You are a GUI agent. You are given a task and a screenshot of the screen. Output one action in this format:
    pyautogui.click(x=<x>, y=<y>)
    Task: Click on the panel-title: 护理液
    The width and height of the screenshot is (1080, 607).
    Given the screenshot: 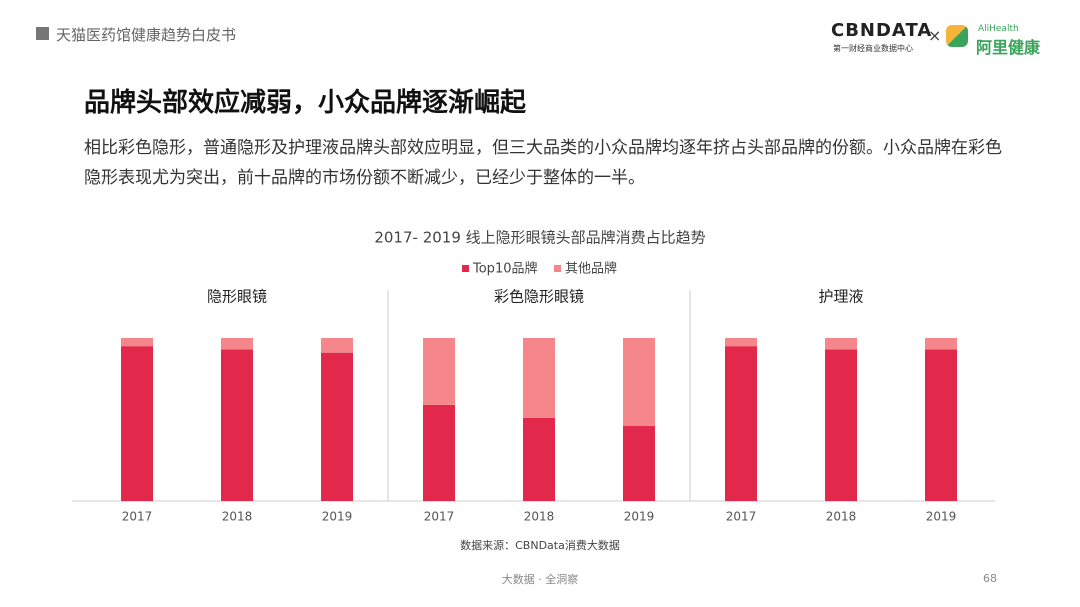 What is the action you would take?
    pyautogui.click(x=840, y=297)
    